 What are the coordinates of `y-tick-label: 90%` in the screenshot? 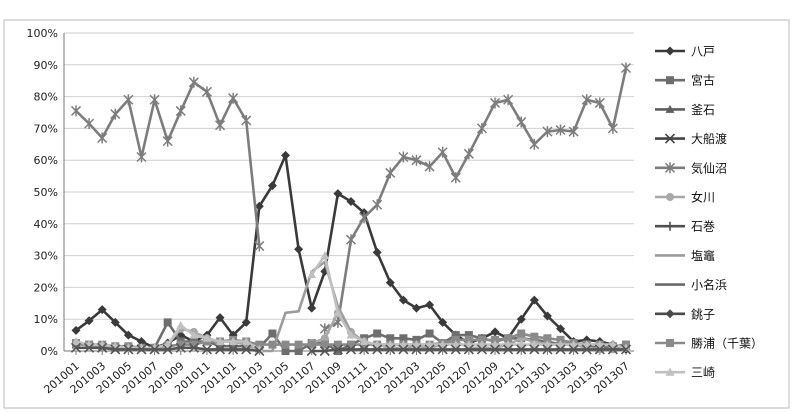 It's located at (46, 65).